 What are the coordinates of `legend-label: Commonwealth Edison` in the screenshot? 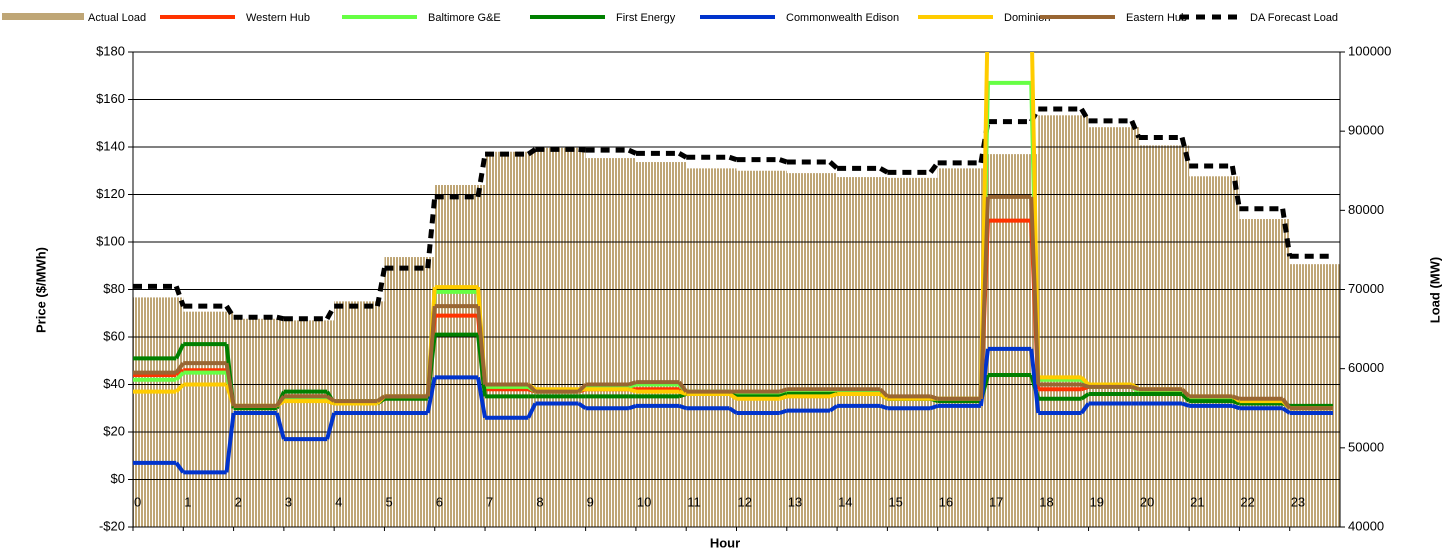 It's located at (842, 18).